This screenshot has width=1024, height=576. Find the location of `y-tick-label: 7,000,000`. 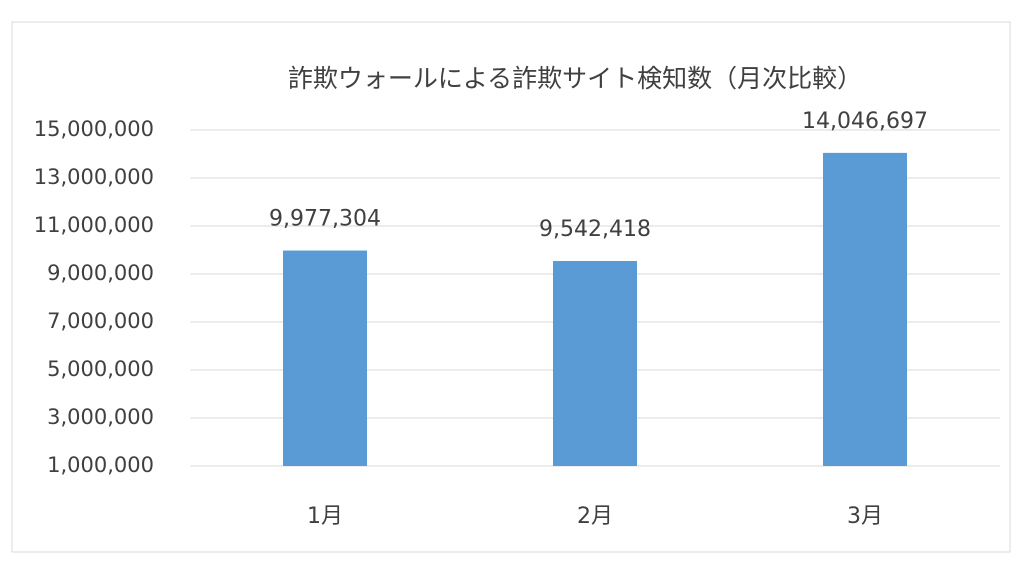

y-tick-label: 7,000,000 is located at coordinates (100, 321).